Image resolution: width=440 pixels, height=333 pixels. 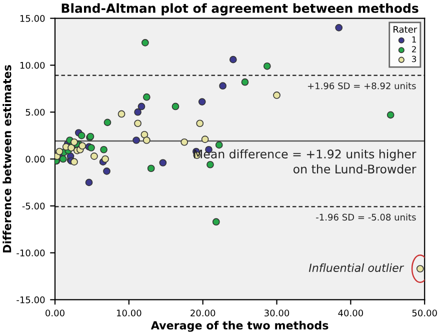 What do you see at coordinates (33, 206) in the screenshot?
I see `y-tick-label: -5.00` at bounding box center [33, 206].